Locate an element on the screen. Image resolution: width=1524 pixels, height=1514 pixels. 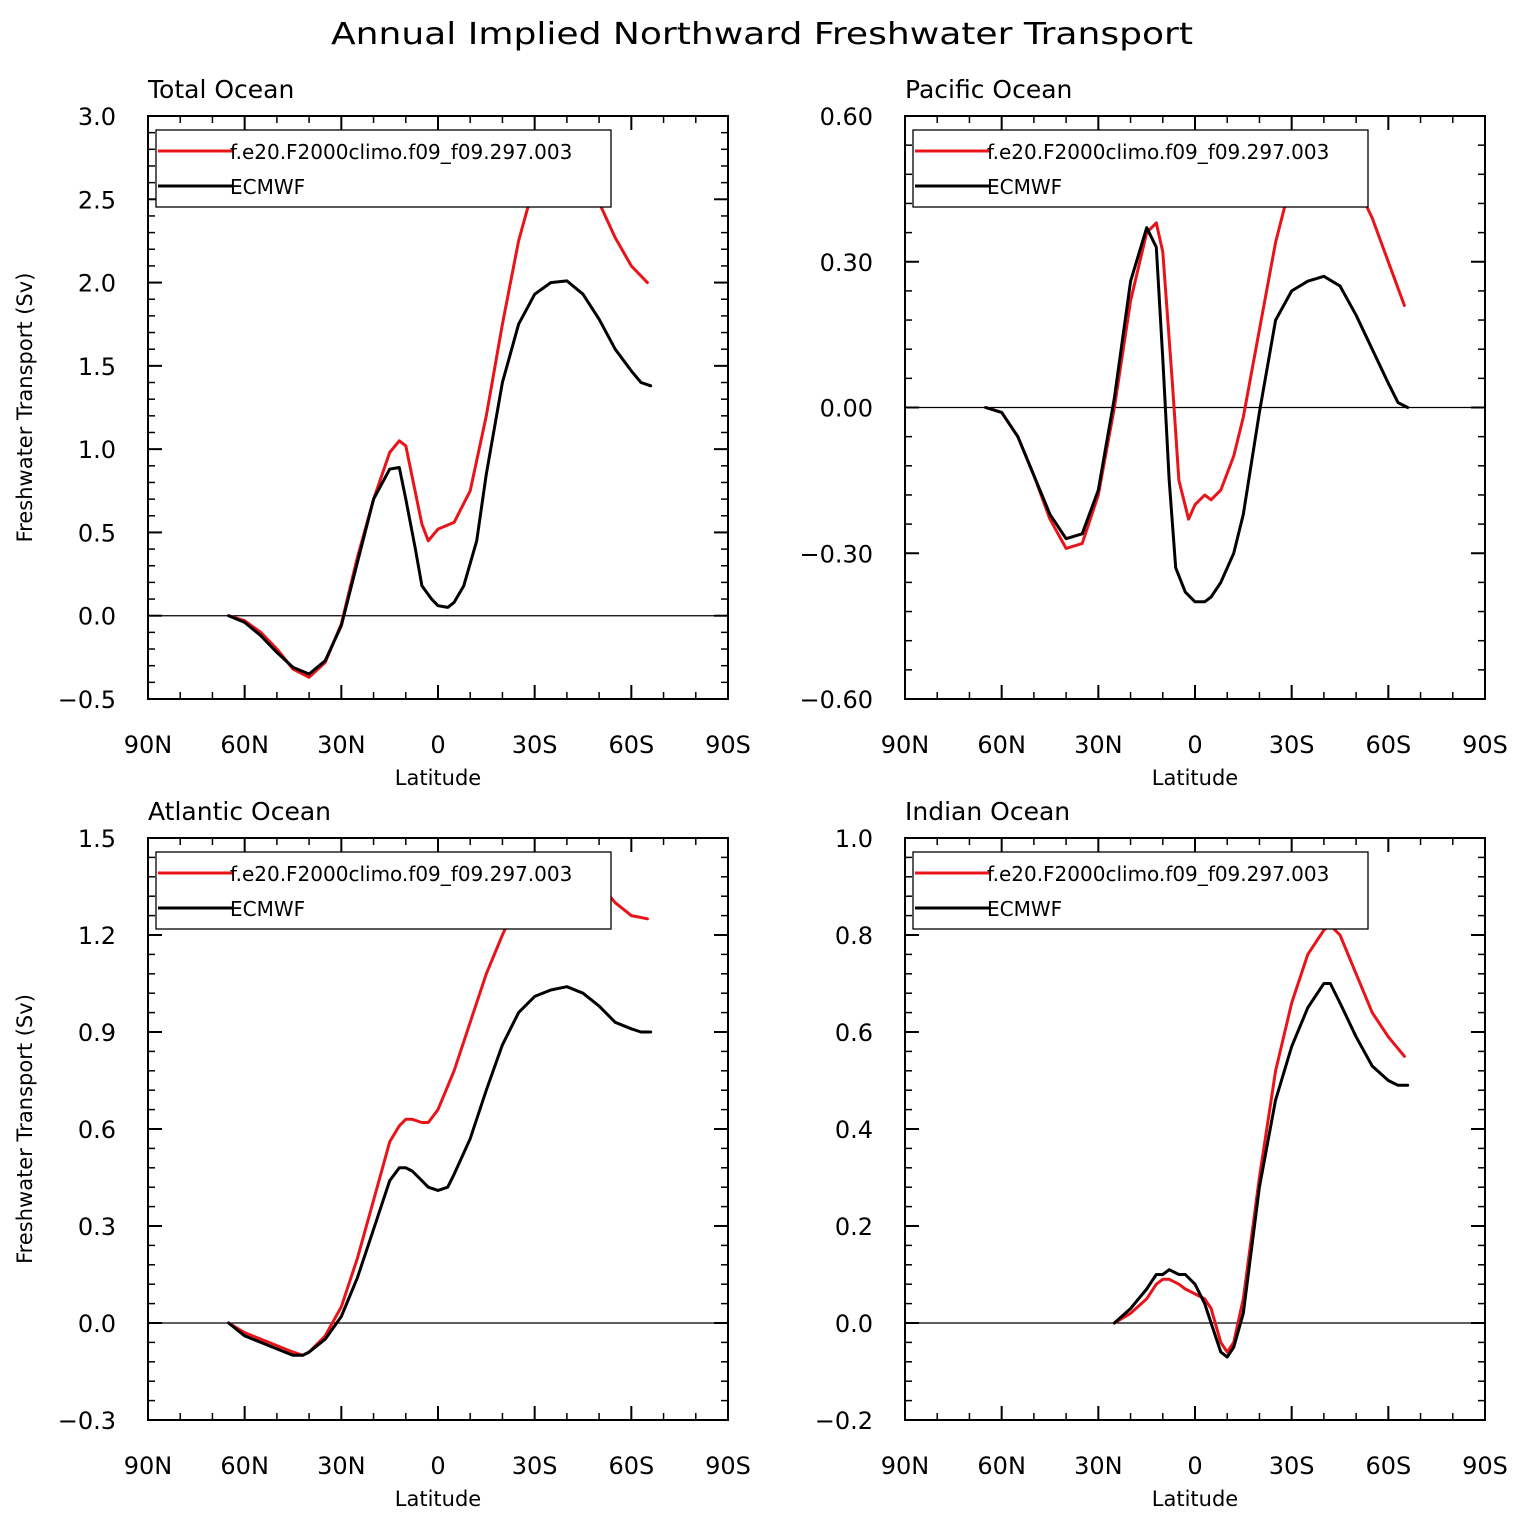
y-tick-label: 0.3 is located at coordinates (97, 1227).